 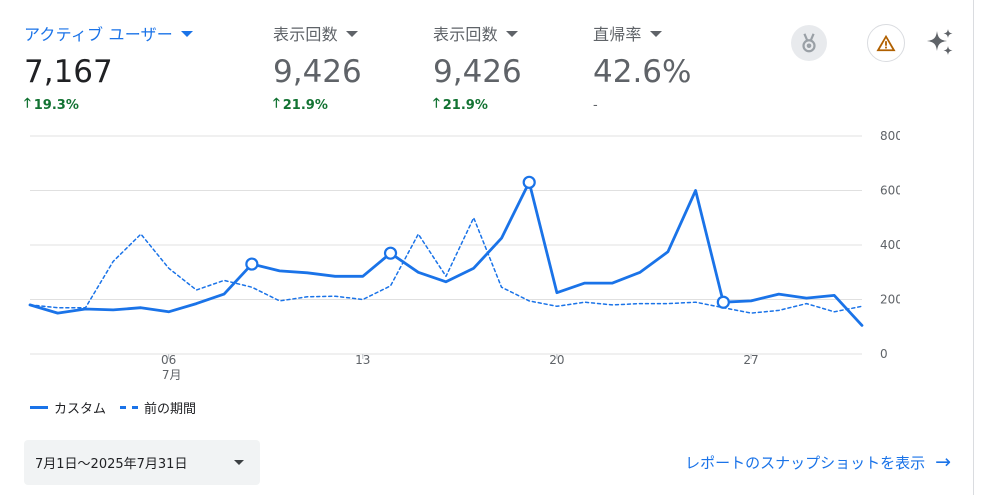 What do you see at coordinates (886, 43) in the screenshot?
I see `warning-icon` at bounding box center [886, 43].